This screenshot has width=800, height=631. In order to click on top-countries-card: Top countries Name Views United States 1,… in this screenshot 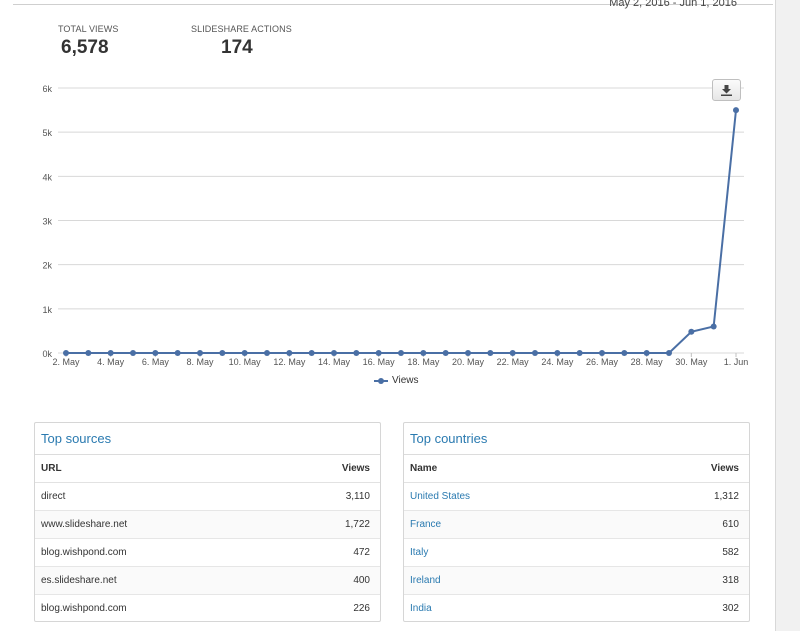, I will do `click(576, 522)`.